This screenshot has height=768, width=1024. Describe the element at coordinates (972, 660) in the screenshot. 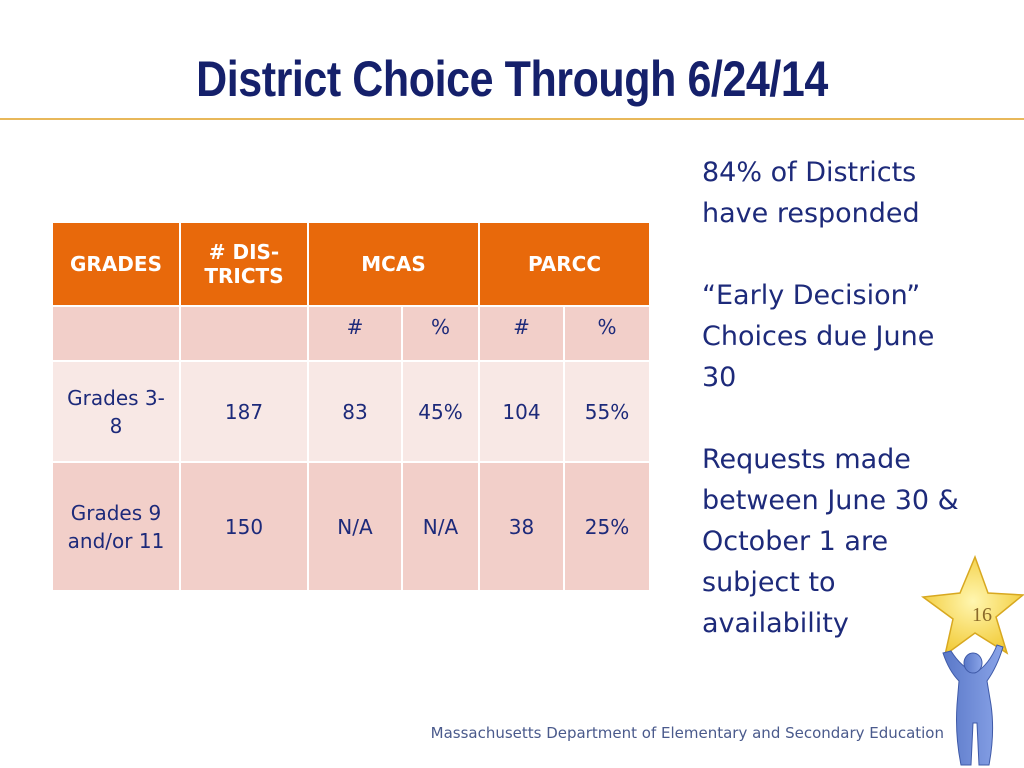

I see `star-person-icon` at that location.